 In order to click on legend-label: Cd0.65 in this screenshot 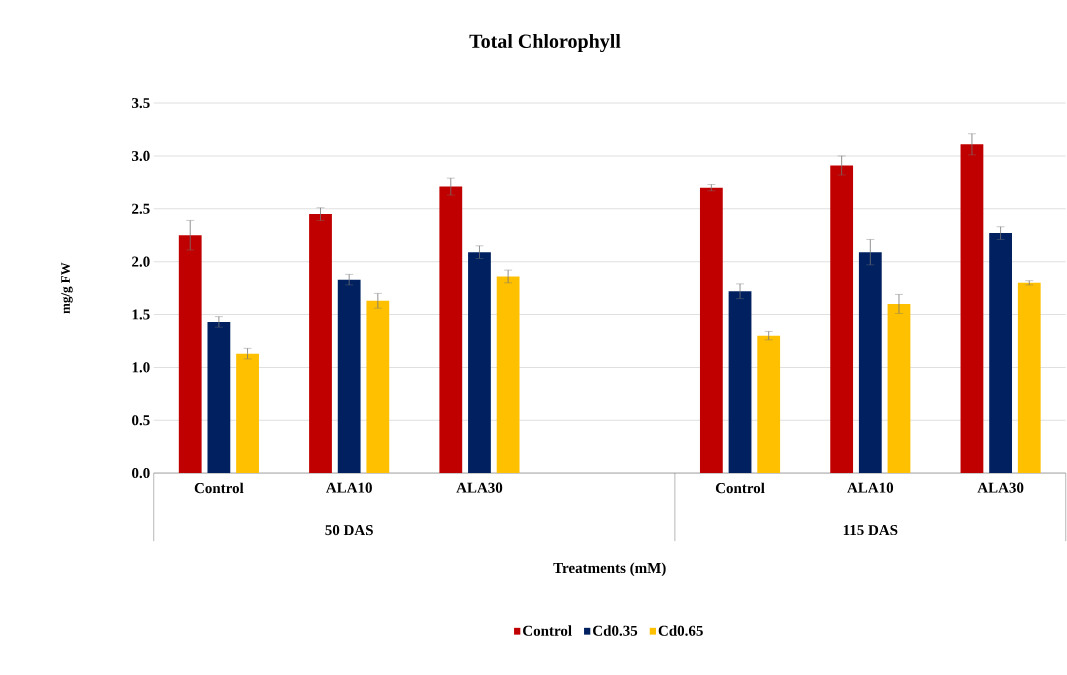, I will do `click(680, 630)`.